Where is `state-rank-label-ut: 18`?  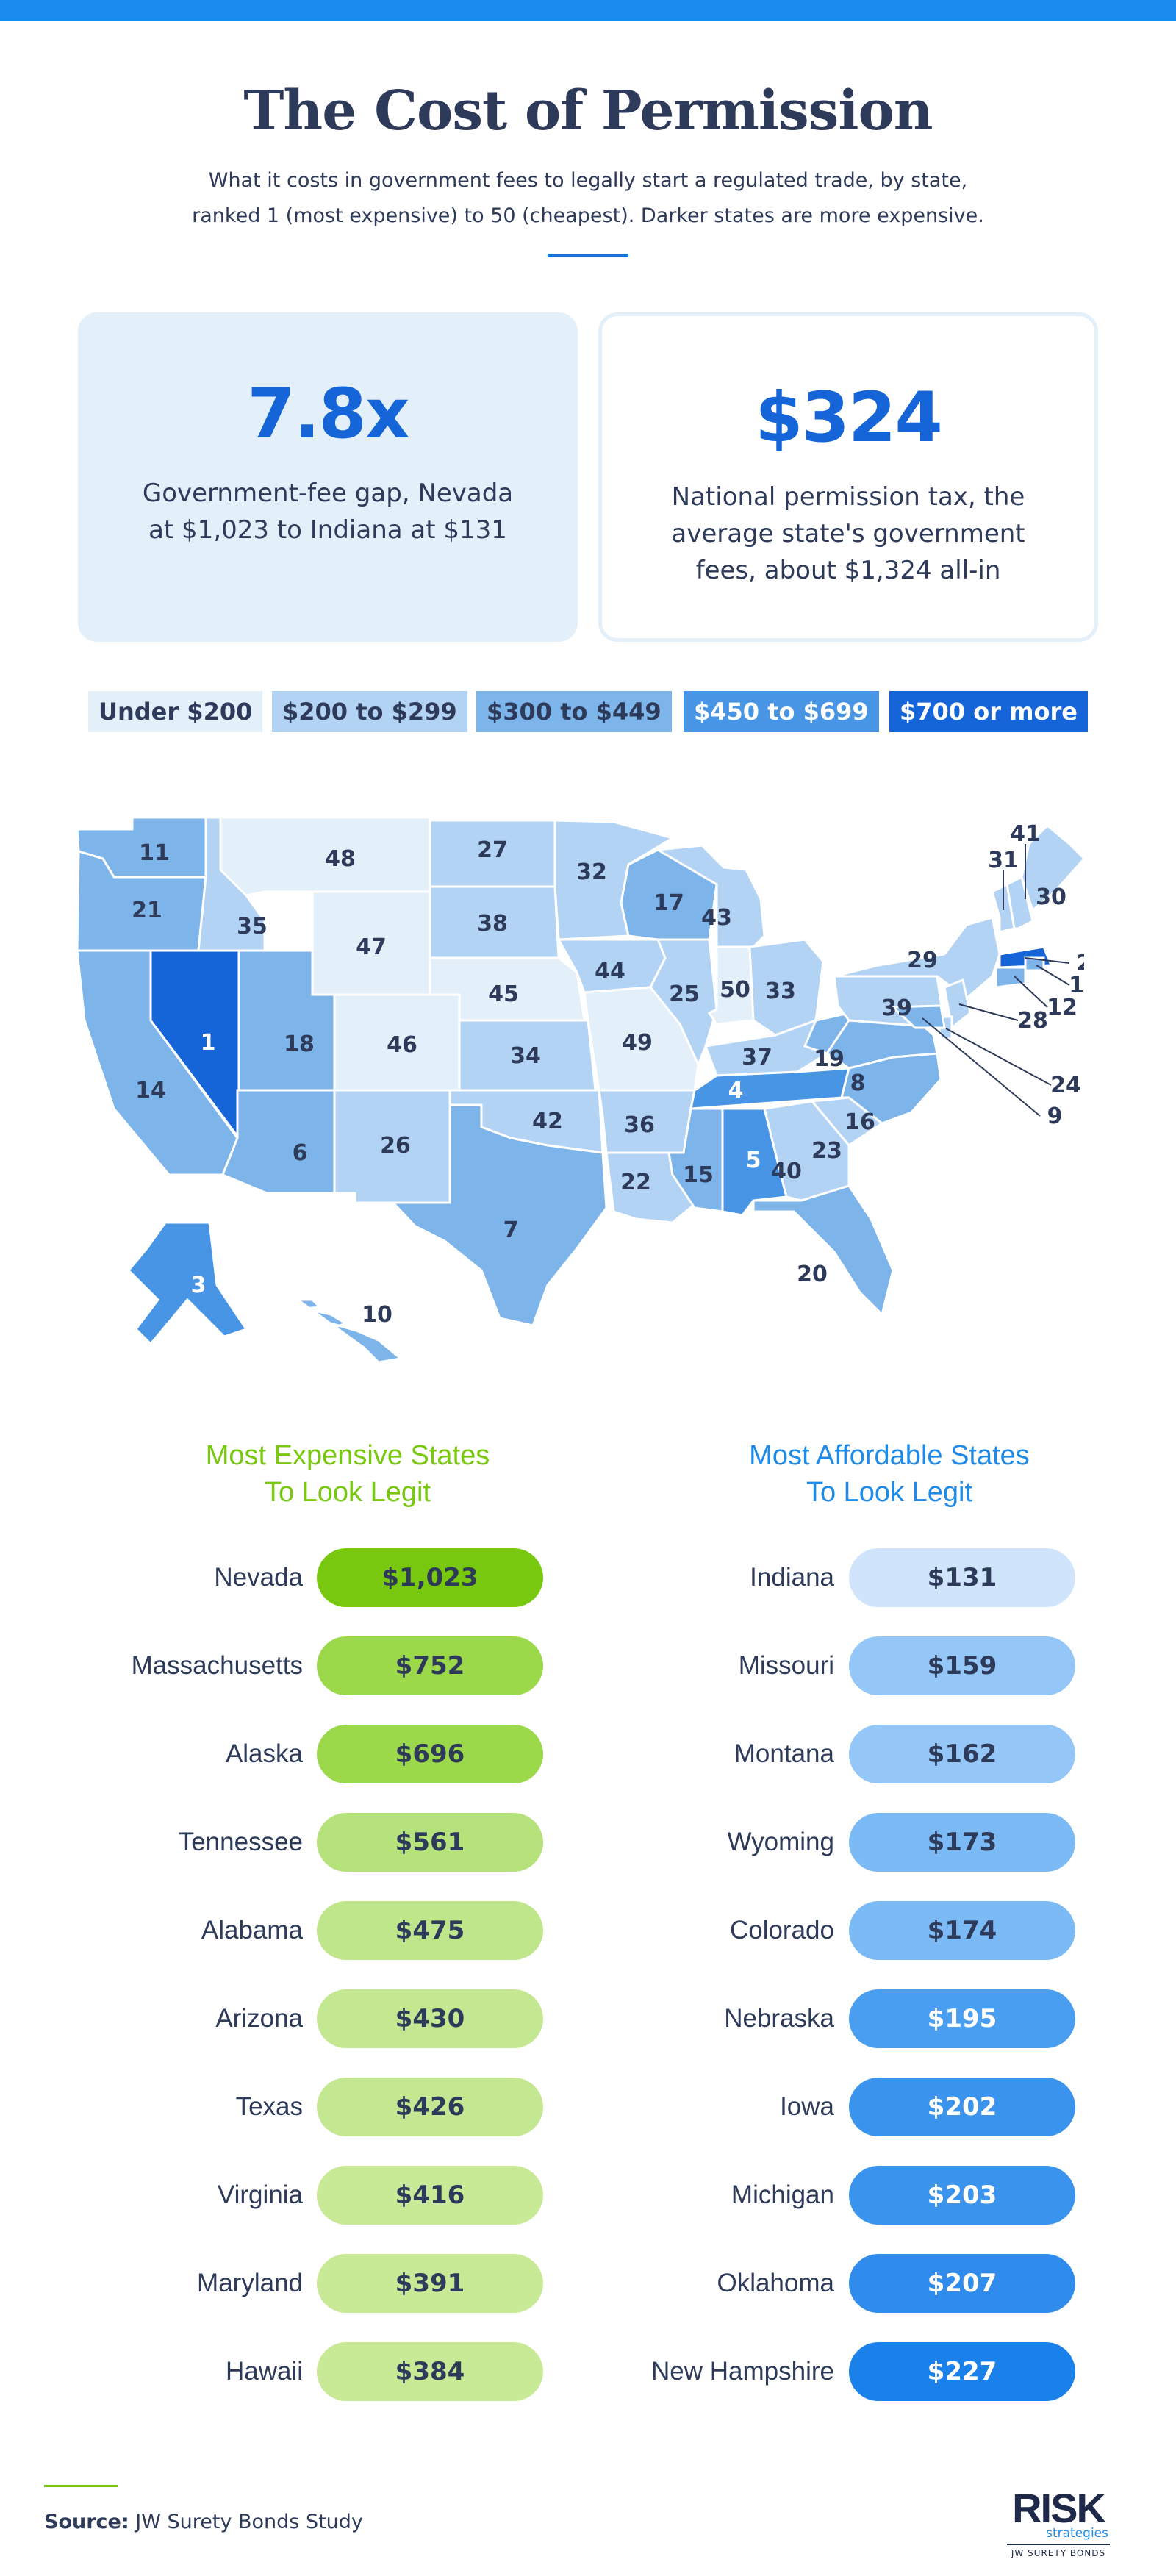 state-rank-label-ut: 18 is located at coordinates (299, 1044).